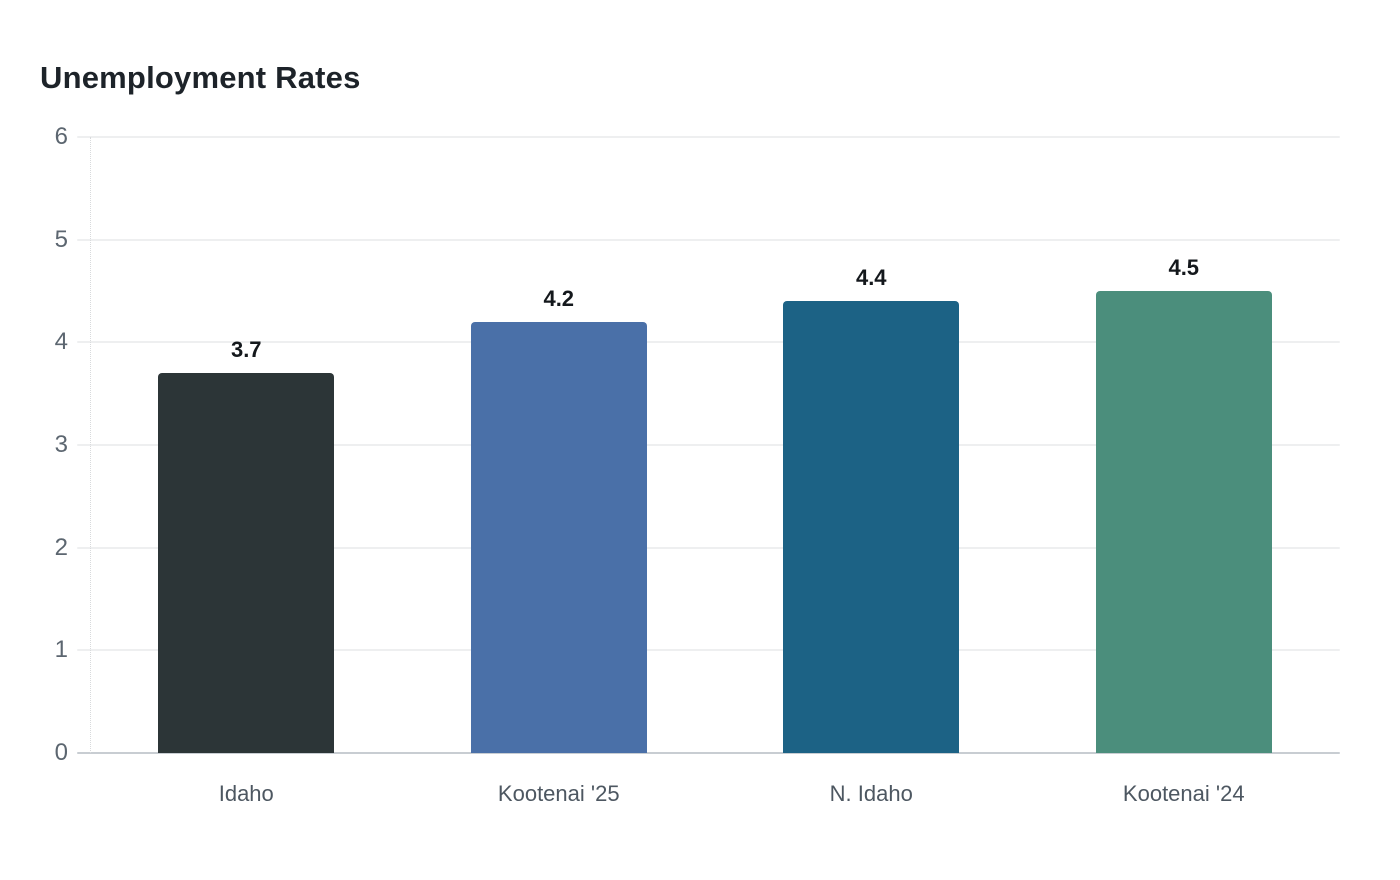 This screenshot has width=1400, height=880. What do you see at coordinates (61, 752) in the screenshot?
I see `y-tick-label: 0` at bounding box center [61, 752].